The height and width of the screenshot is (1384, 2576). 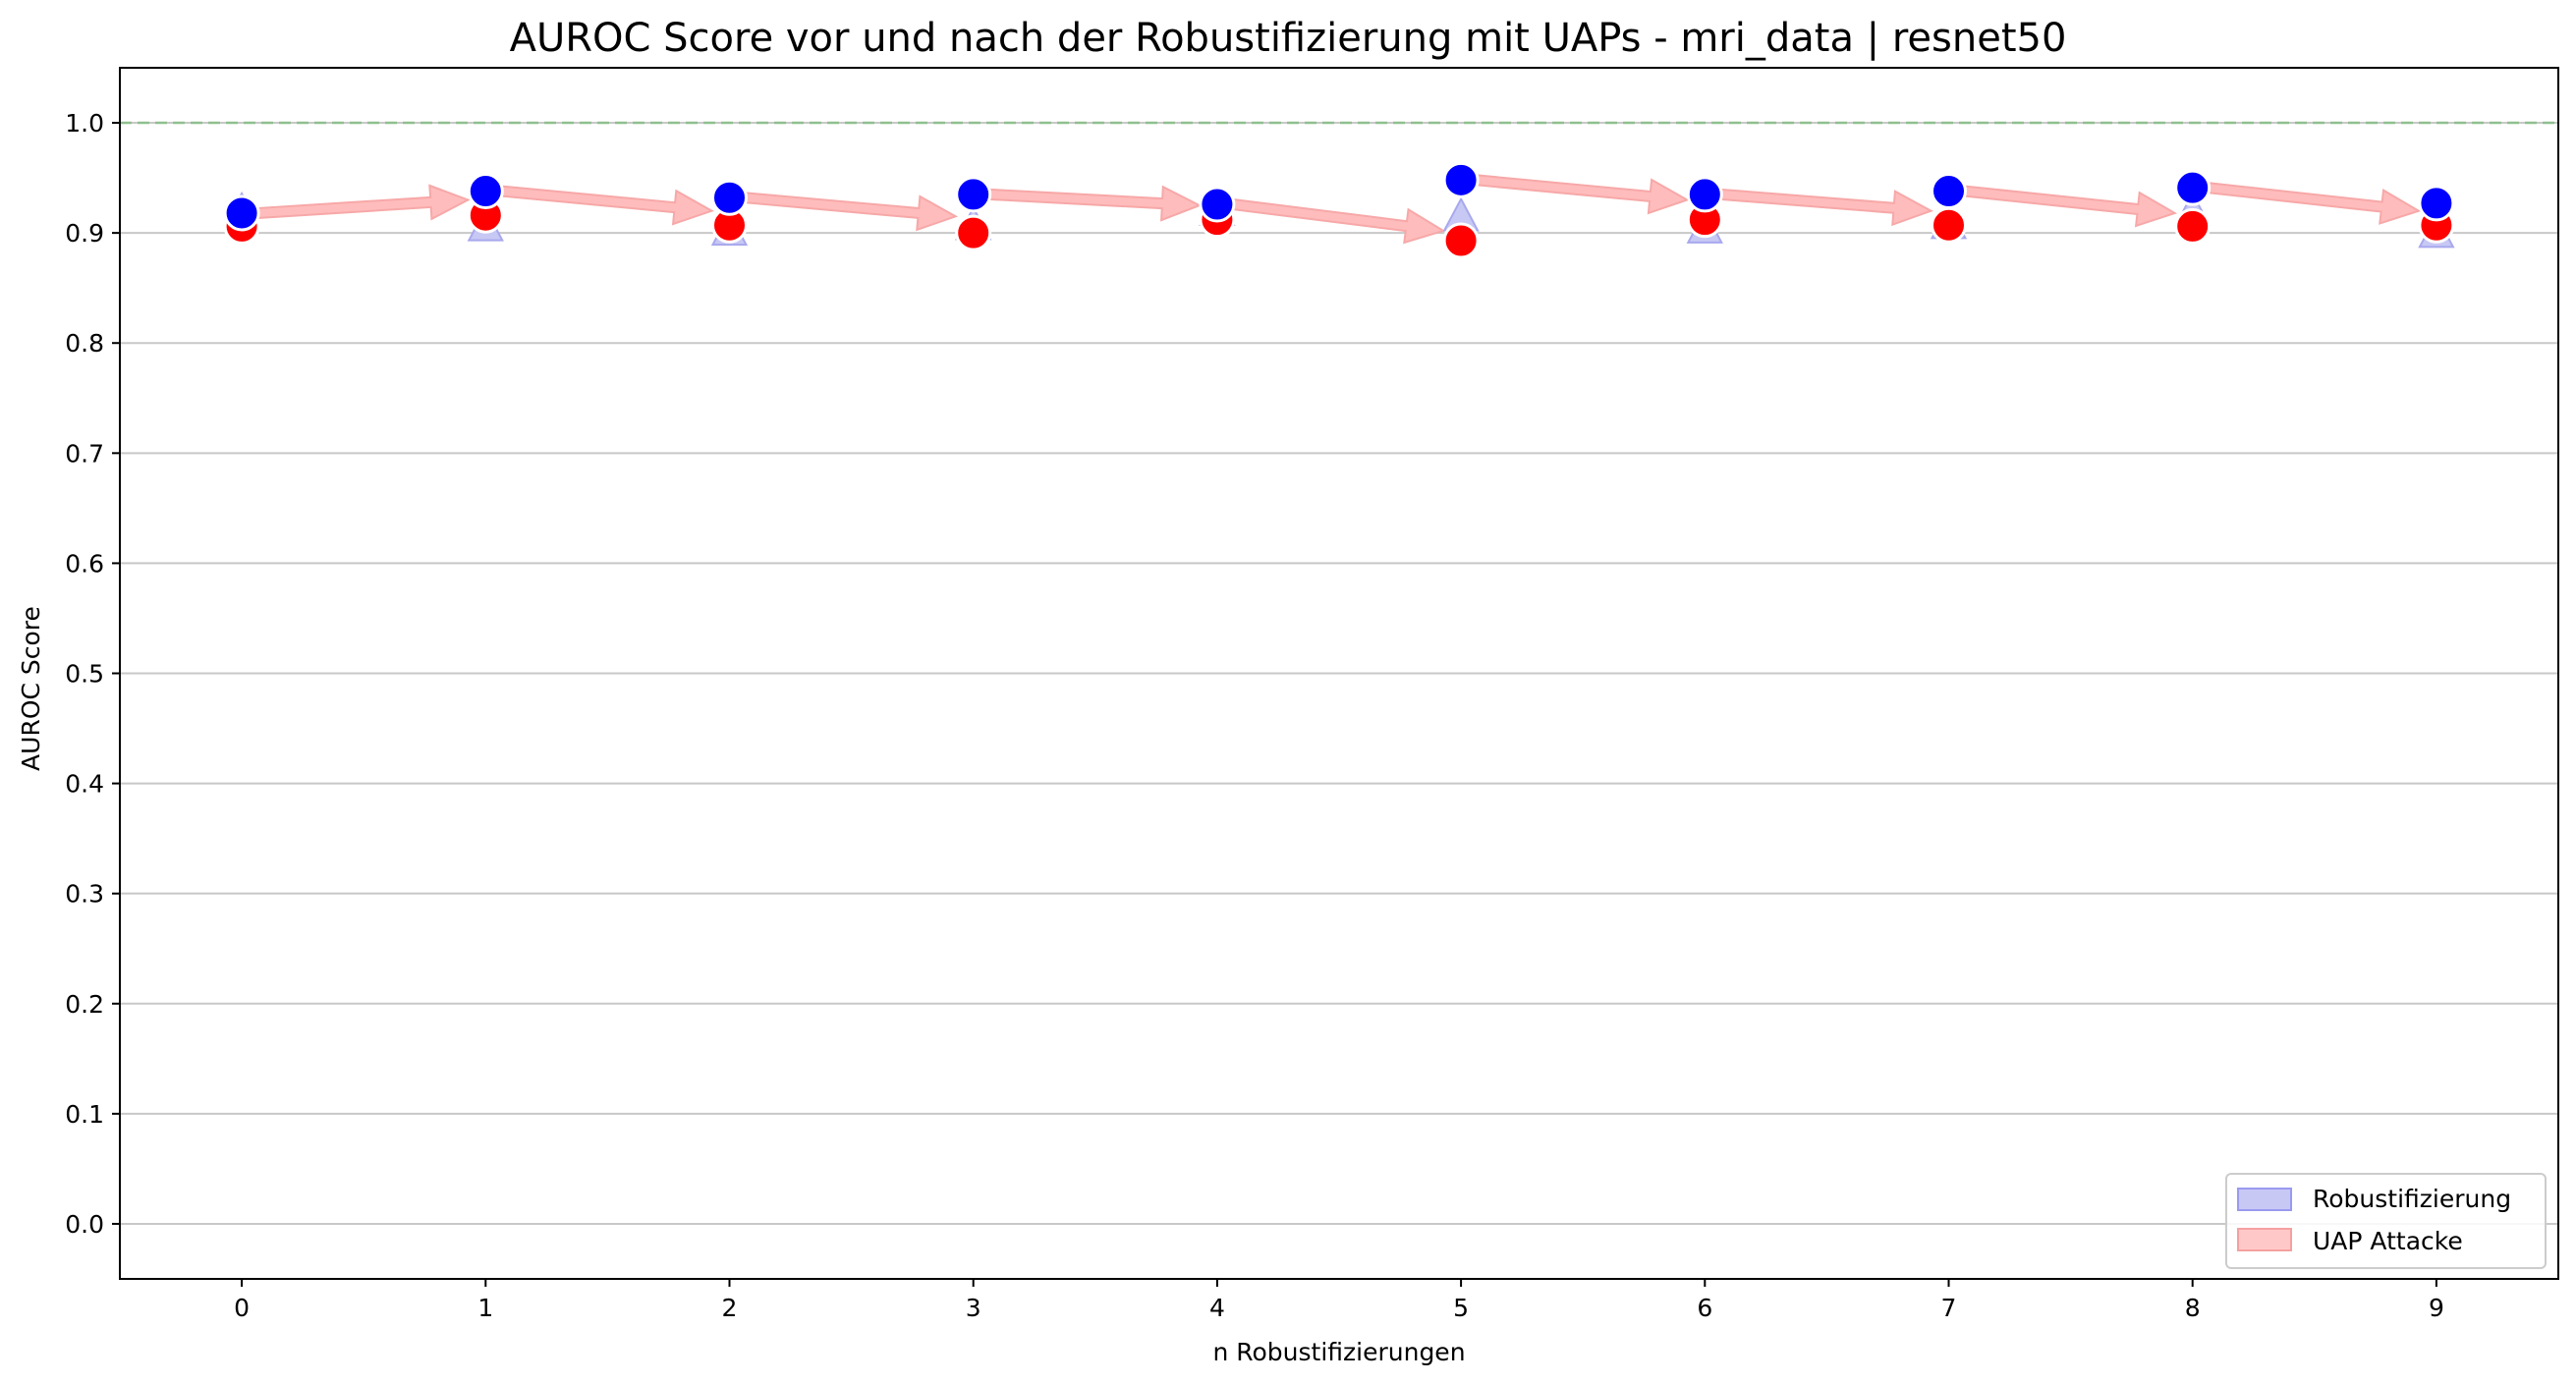 I want to click on legend-label-robustifizierung: Robustifizierung, so click(x=2412, y=1199).